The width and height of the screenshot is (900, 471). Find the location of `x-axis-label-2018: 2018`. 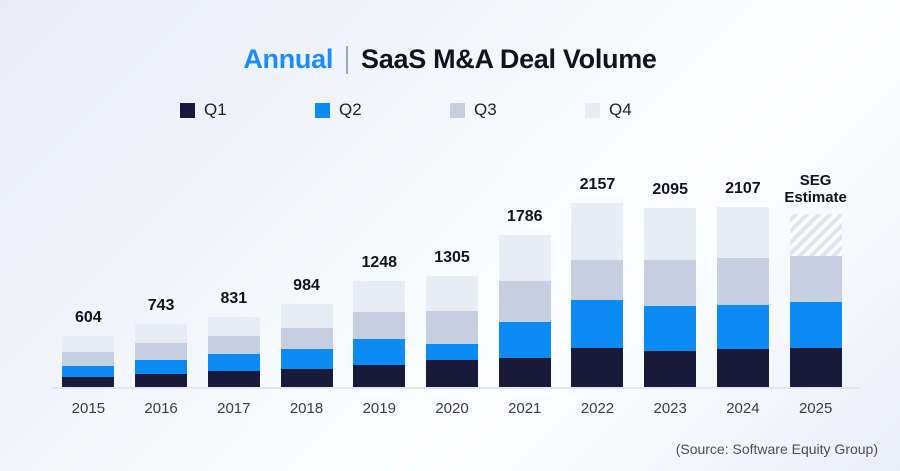

x-axis-label-2018: 2018 is located at coordinates (306, 408).